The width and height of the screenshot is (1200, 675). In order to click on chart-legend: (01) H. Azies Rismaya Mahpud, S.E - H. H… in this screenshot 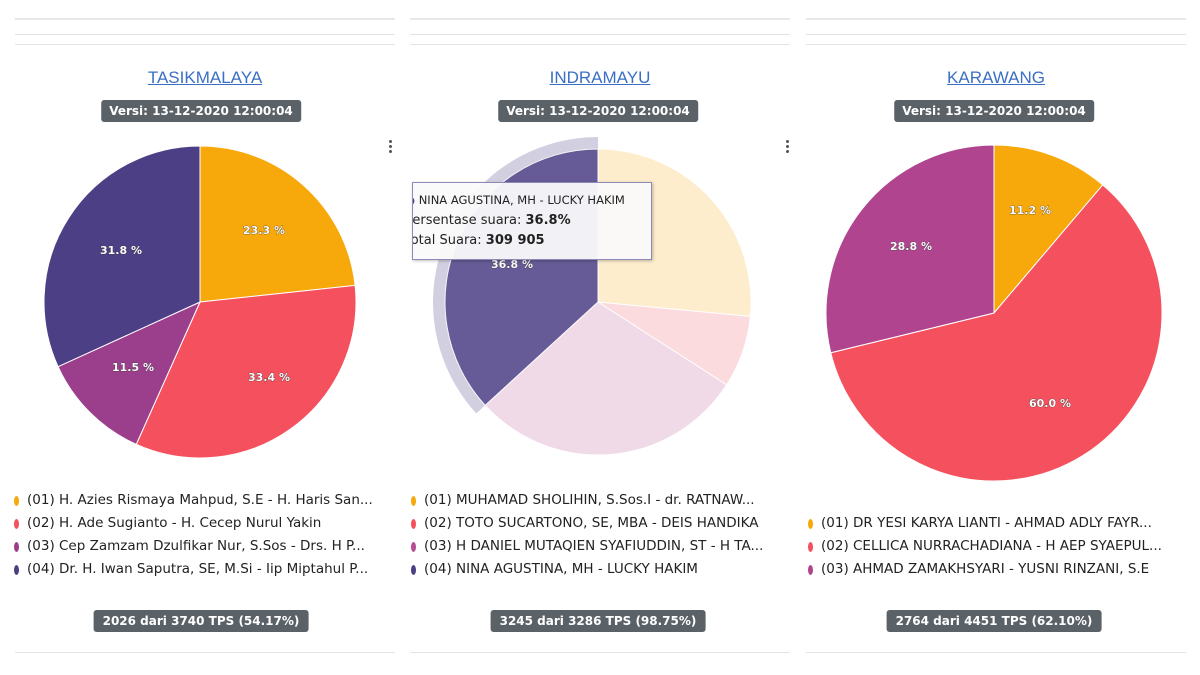, I will do `click(193, 535)`.